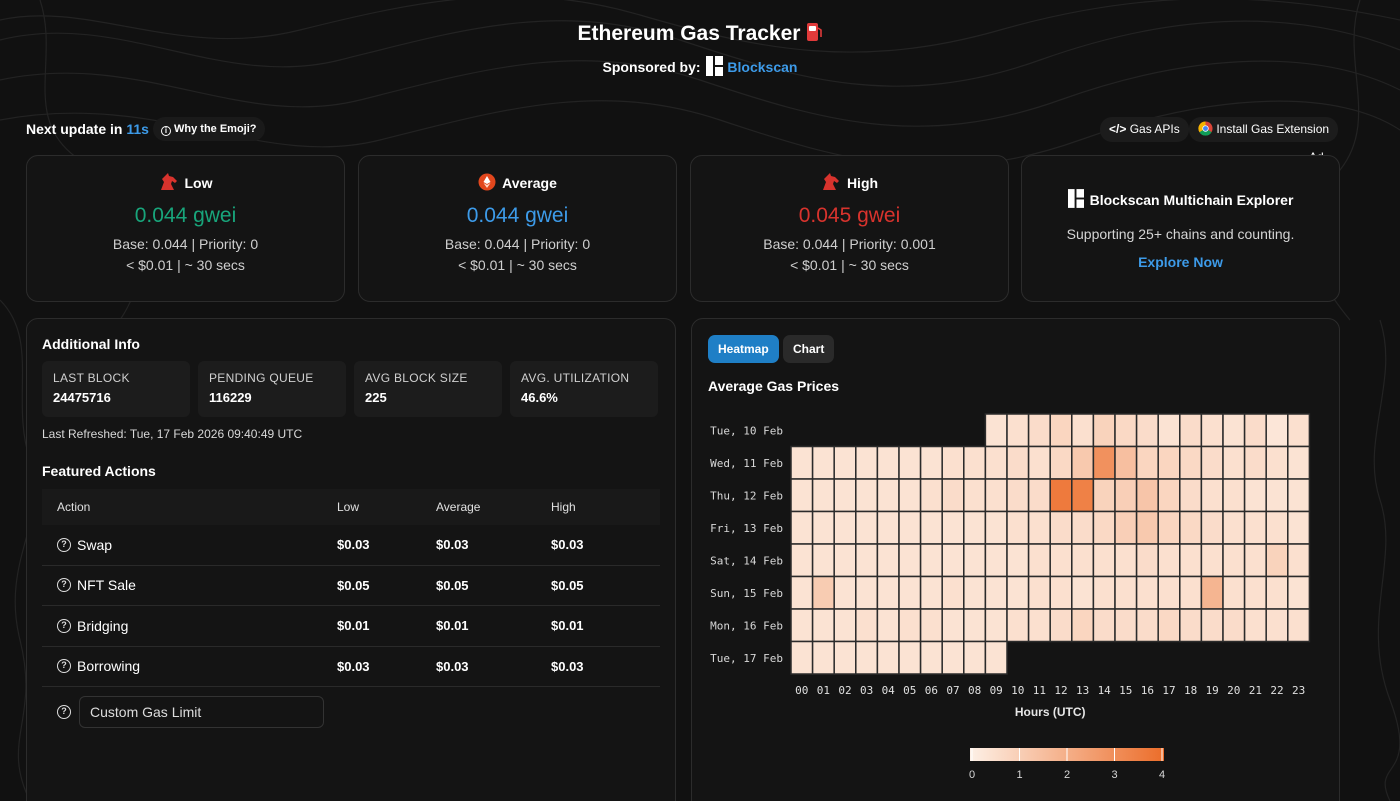 The width and height of the screenshot is (1400, 801). I want to click on tab-chart: Chart, so click(809, 349).